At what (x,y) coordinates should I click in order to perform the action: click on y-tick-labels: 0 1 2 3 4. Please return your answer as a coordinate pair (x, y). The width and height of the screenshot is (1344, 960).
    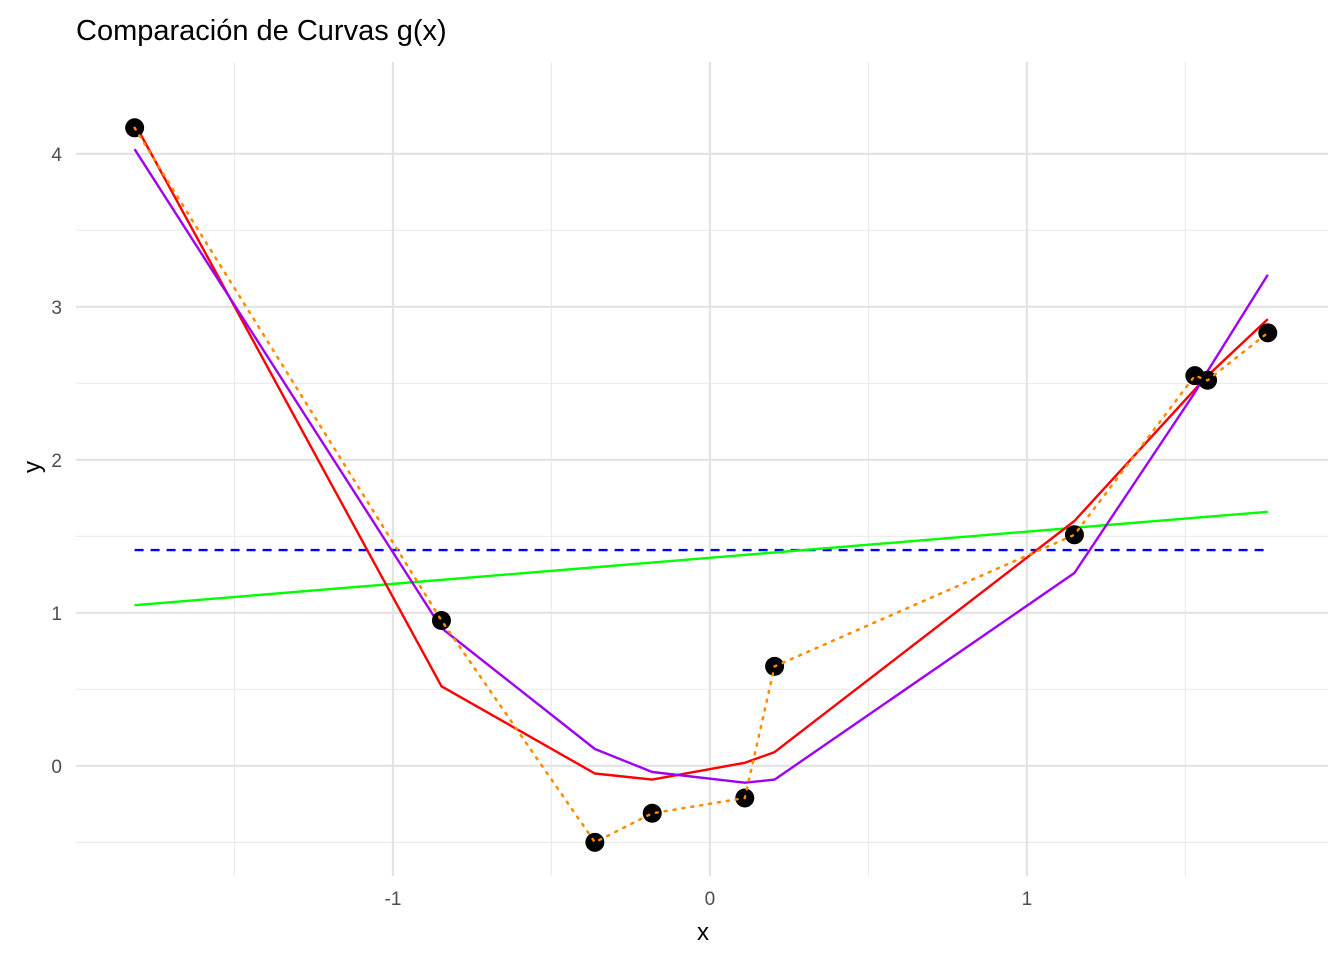
    Looking at the image, I should click on (56, 461).